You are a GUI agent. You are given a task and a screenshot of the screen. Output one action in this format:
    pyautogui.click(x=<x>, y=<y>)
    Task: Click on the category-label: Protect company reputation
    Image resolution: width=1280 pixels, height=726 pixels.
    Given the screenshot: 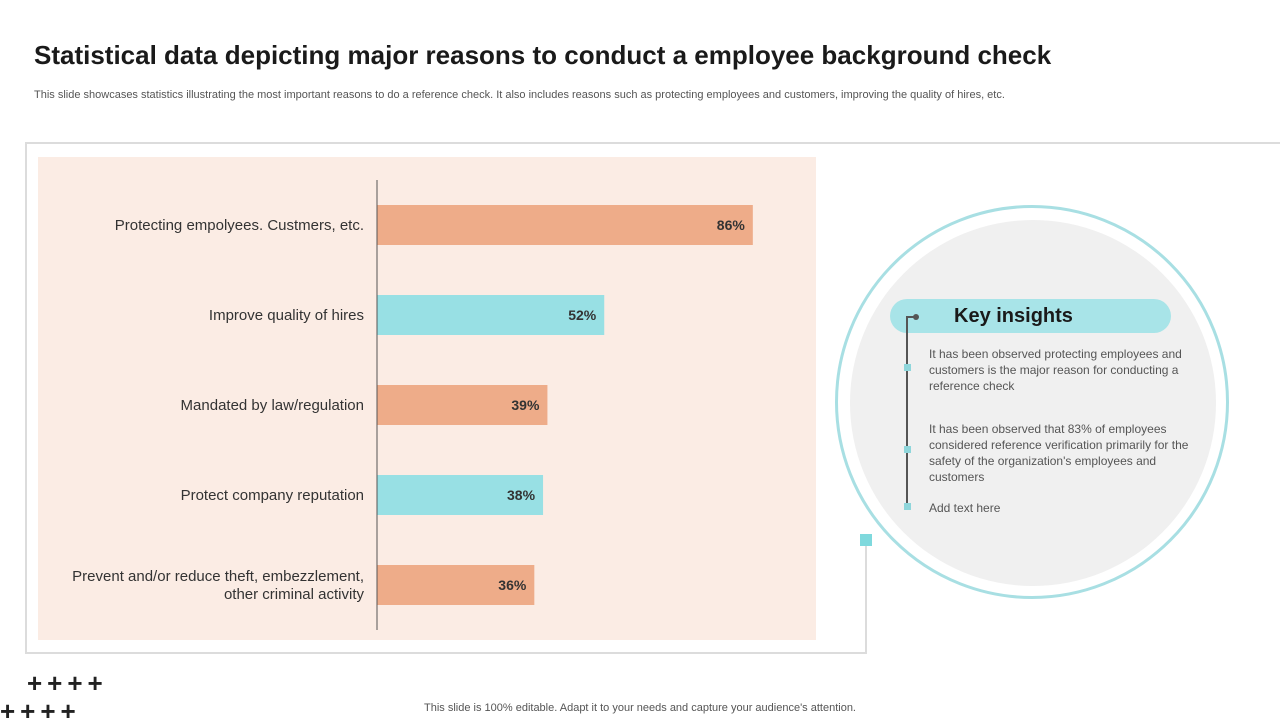 What is the action you would take?
    pyautogui.click(x=272, y=495)
    